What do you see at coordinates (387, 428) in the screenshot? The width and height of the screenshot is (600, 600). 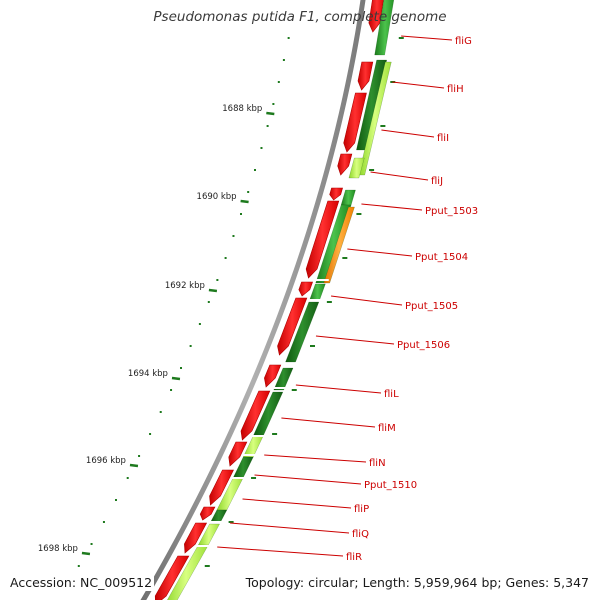 I see `gene-label: fliM` at bounding box center [387, 428].